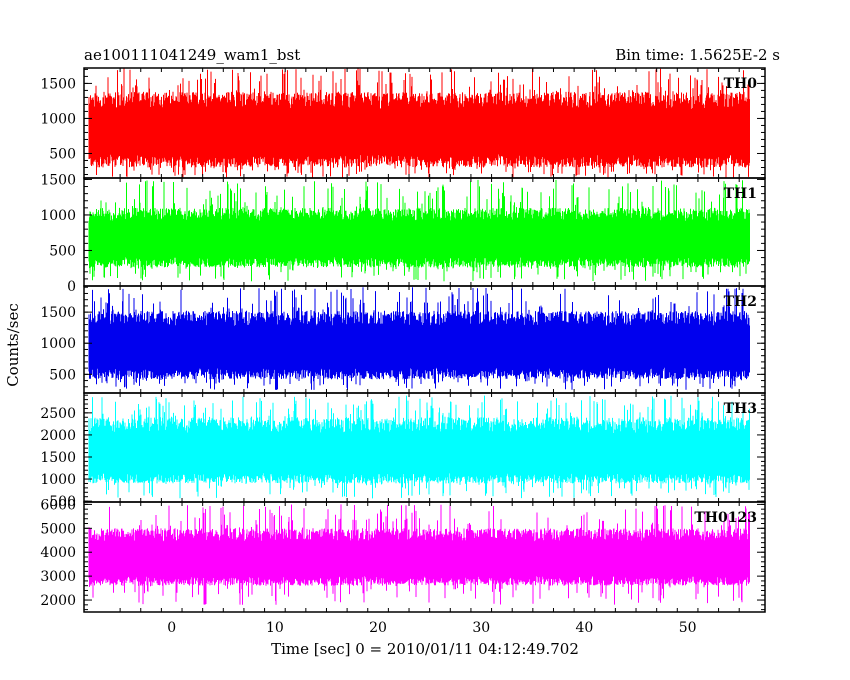 Image resolution: width=850 pixels, height=680 pixels. What do you see at coordinates (378, 628) in the screenshot?
I see `x-tick-label: 20` at bounding box center [378, 628].